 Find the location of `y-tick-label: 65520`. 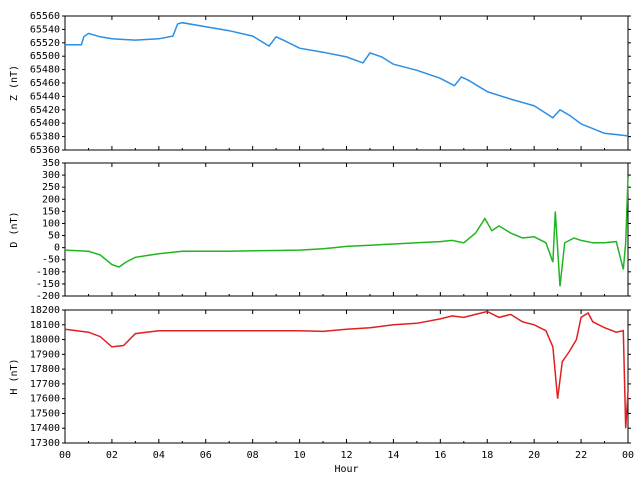

y-tick-label: 65520 is located at coordinates (45, 43).